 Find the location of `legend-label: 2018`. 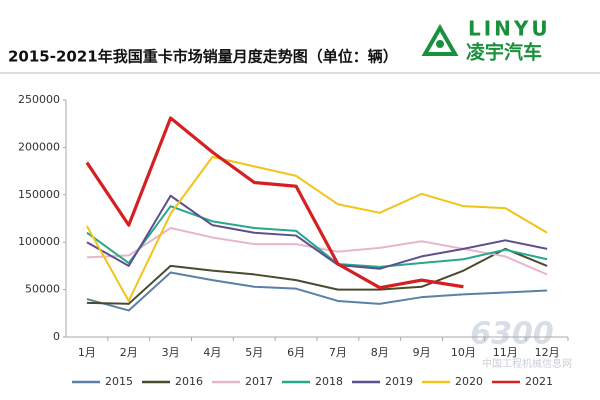

legend-label: 2018 is located at coordinates (329, 381).